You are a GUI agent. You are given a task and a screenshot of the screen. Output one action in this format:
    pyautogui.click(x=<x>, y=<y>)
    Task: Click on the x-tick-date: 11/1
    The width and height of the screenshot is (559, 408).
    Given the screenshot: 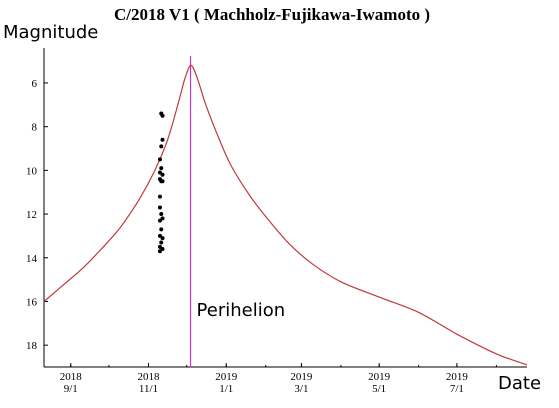 What is the action you would take?
    pyautogui.click(x=148, y=389)
    